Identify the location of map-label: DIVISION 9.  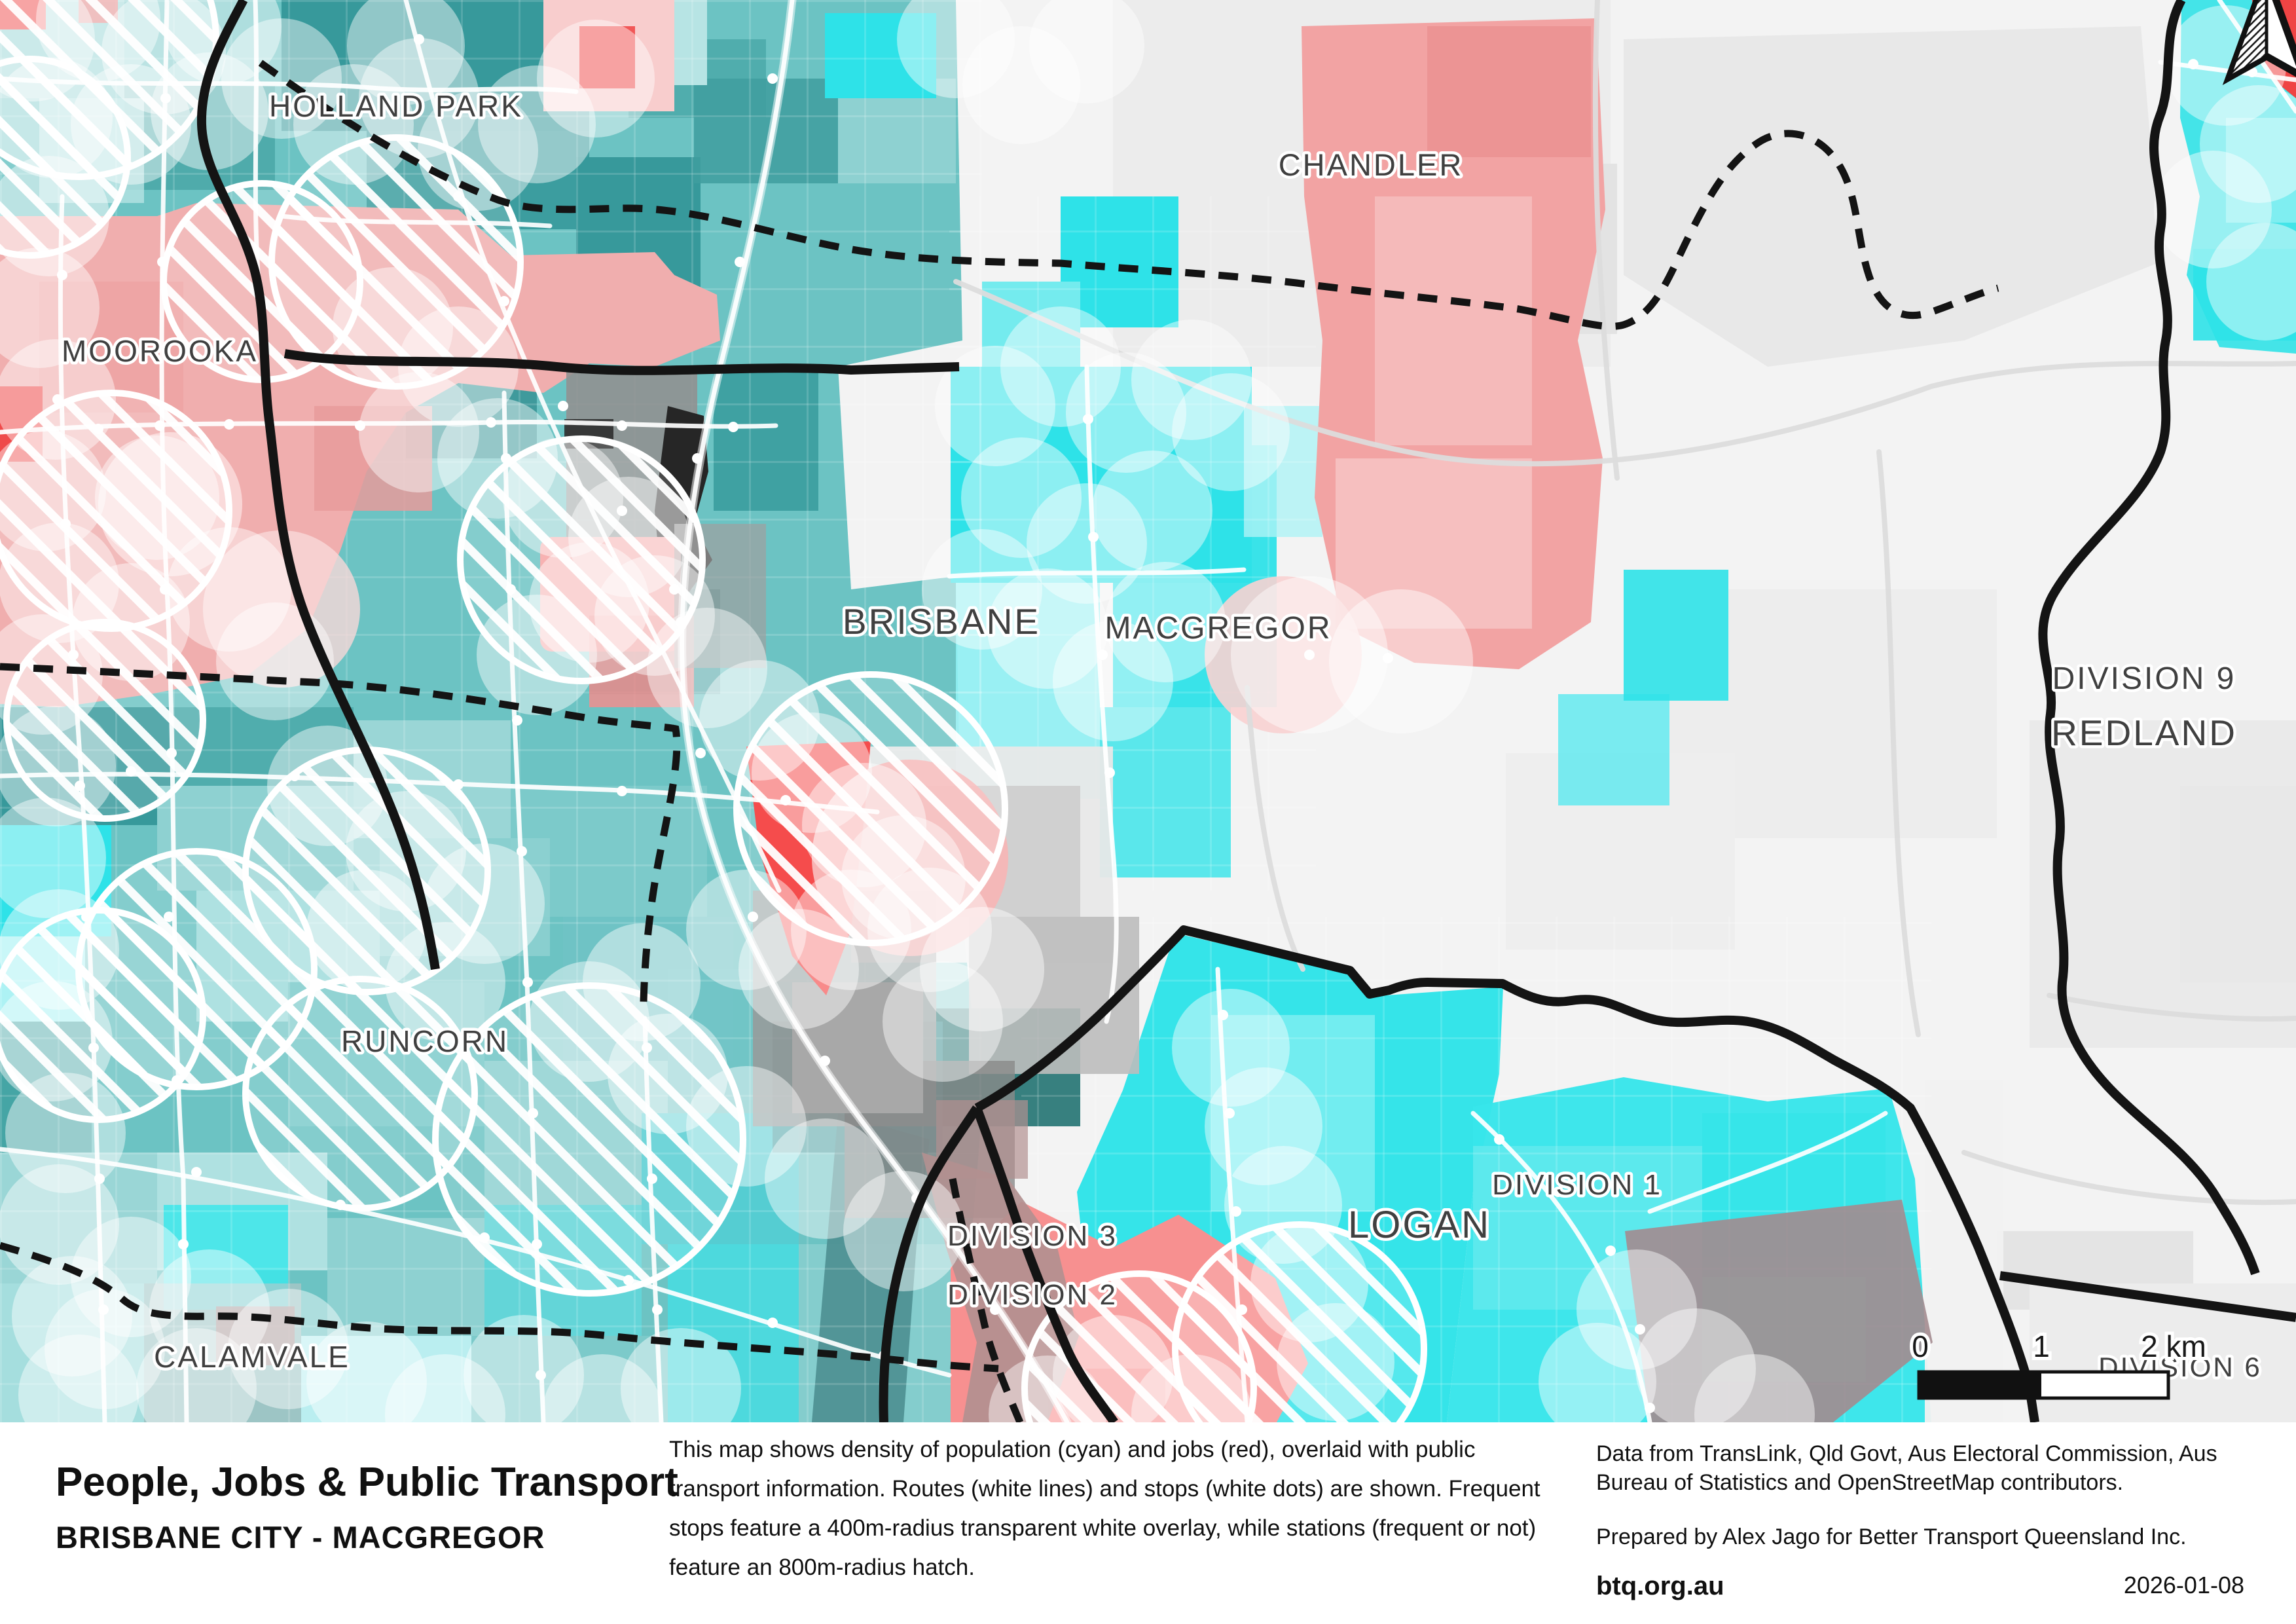
(2144, 678).